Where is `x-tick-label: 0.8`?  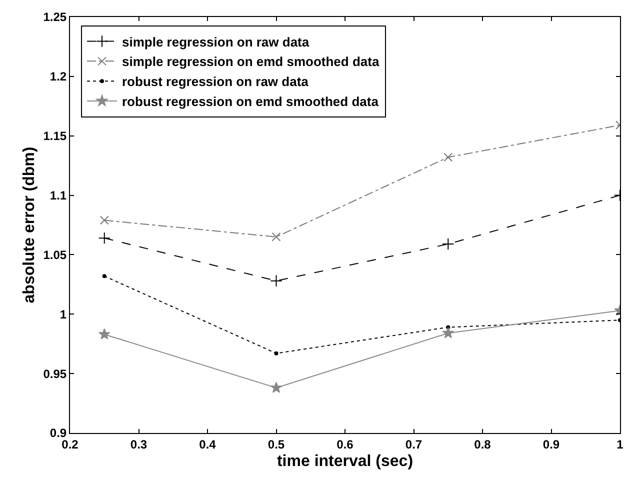 x-tick-label: 0.8 is located at coordinates (483, 444).